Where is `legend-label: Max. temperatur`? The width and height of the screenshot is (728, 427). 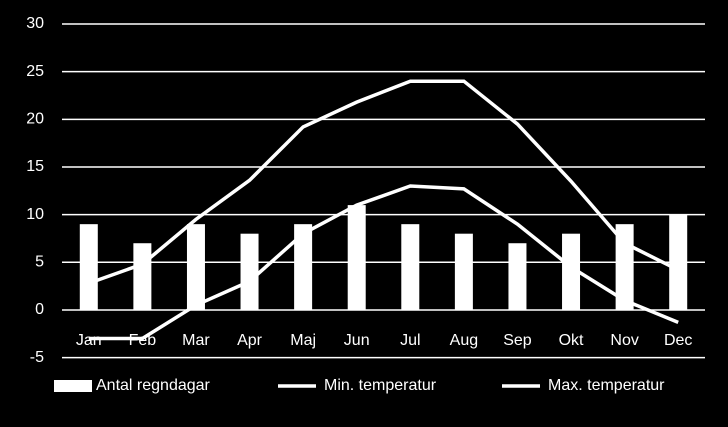
legend-label: Max. temperatur is located at coordinates (606, 385).